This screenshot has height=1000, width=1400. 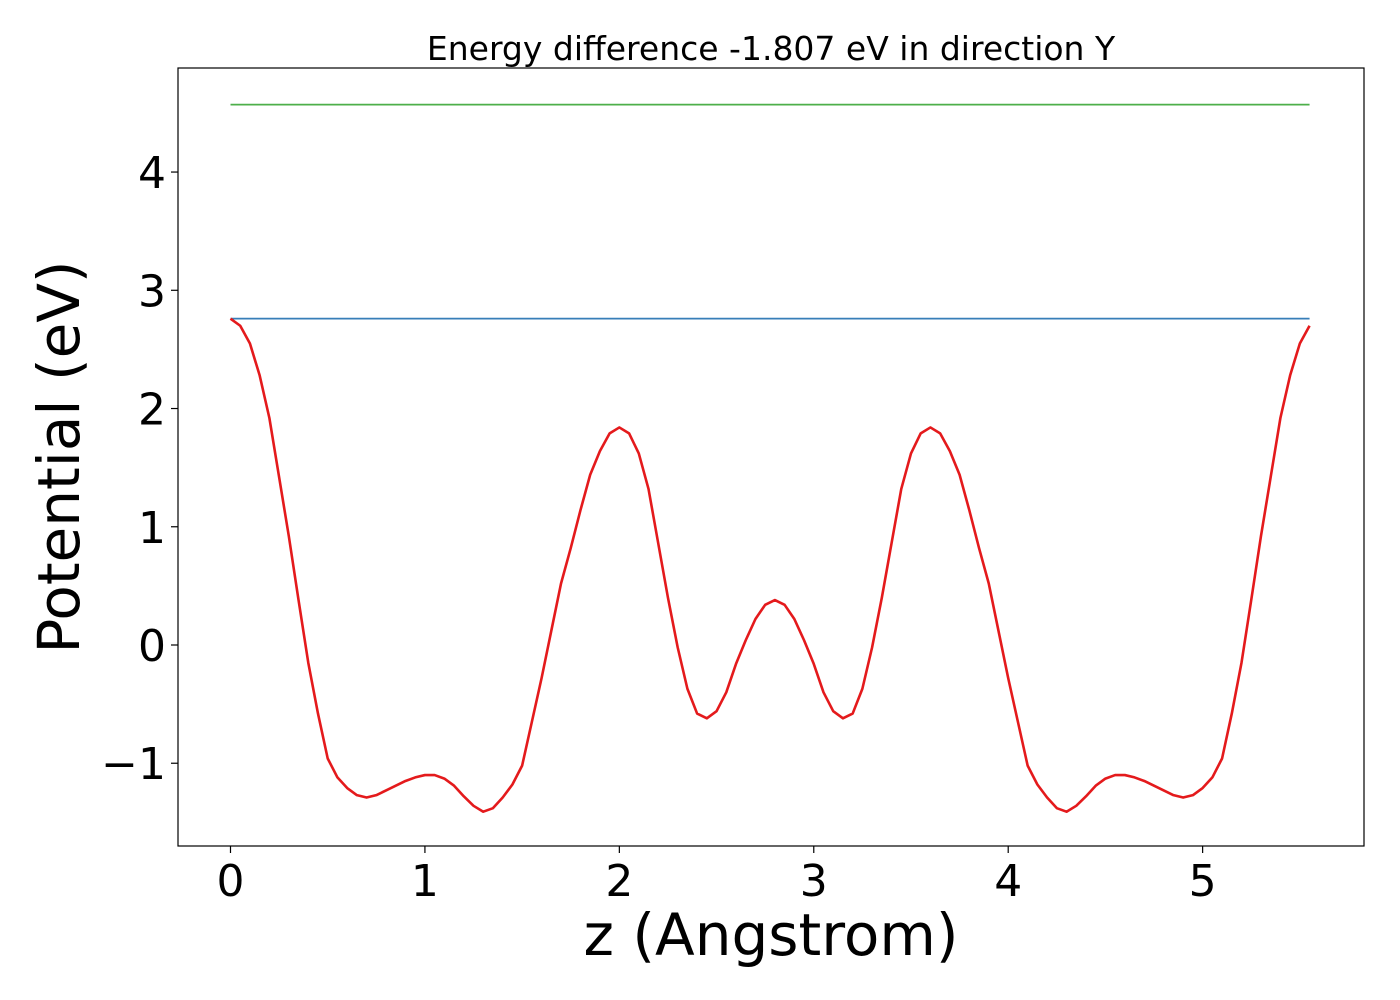 I want to click on y-tick-label: −1, so click(x=133, y=764).